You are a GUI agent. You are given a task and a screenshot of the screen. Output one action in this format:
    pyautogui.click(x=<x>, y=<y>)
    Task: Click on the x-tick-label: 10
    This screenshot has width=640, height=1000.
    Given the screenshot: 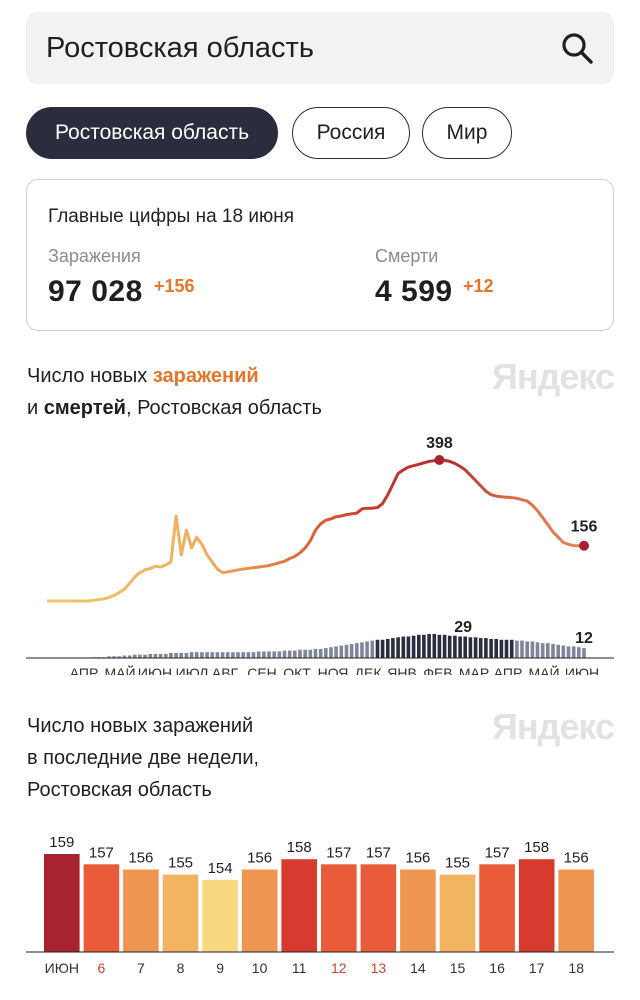 What is the action you would take?
    pyautogui.click(x=260, y=968)
    